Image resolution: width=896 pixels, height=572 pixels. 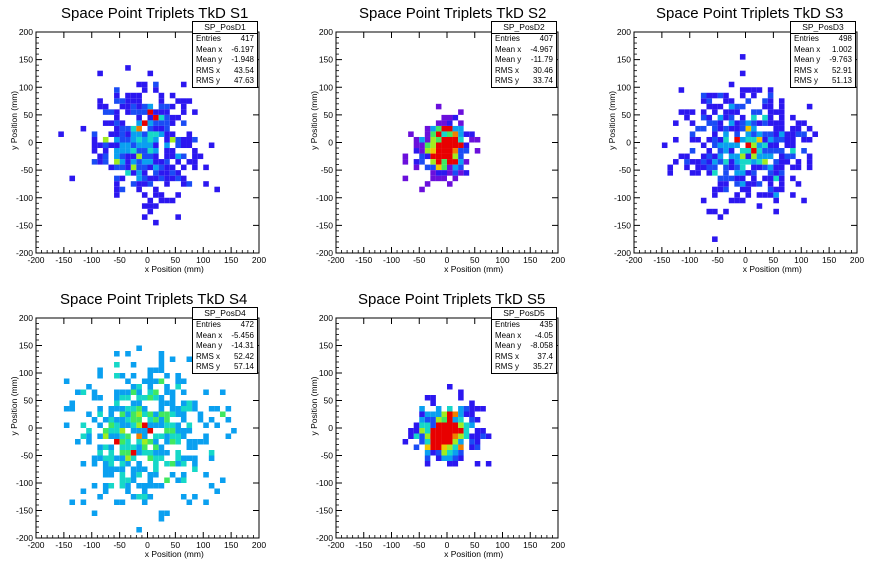 I want to click on y-tick-label: -50, so click(x=327, y=170).